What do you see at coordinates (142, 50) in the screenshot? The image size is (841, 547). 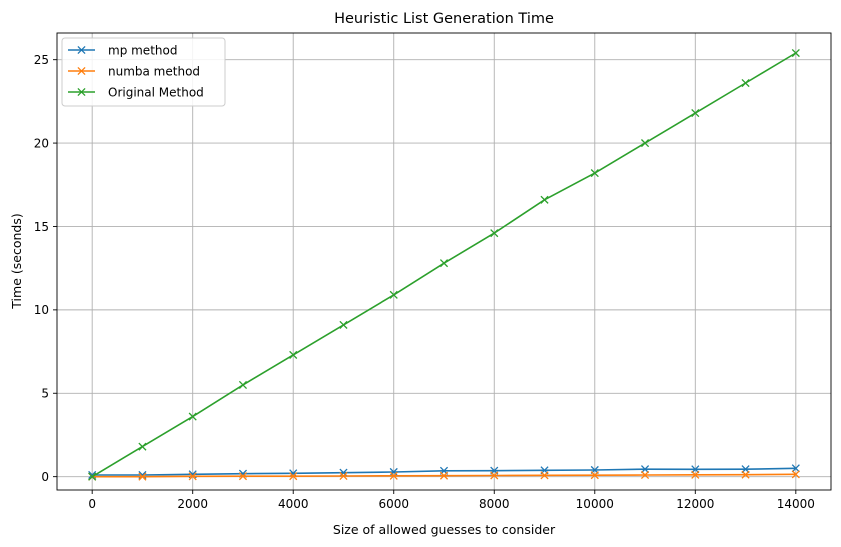 I see `legend-label: mp method` at bounding box center [142, 50].